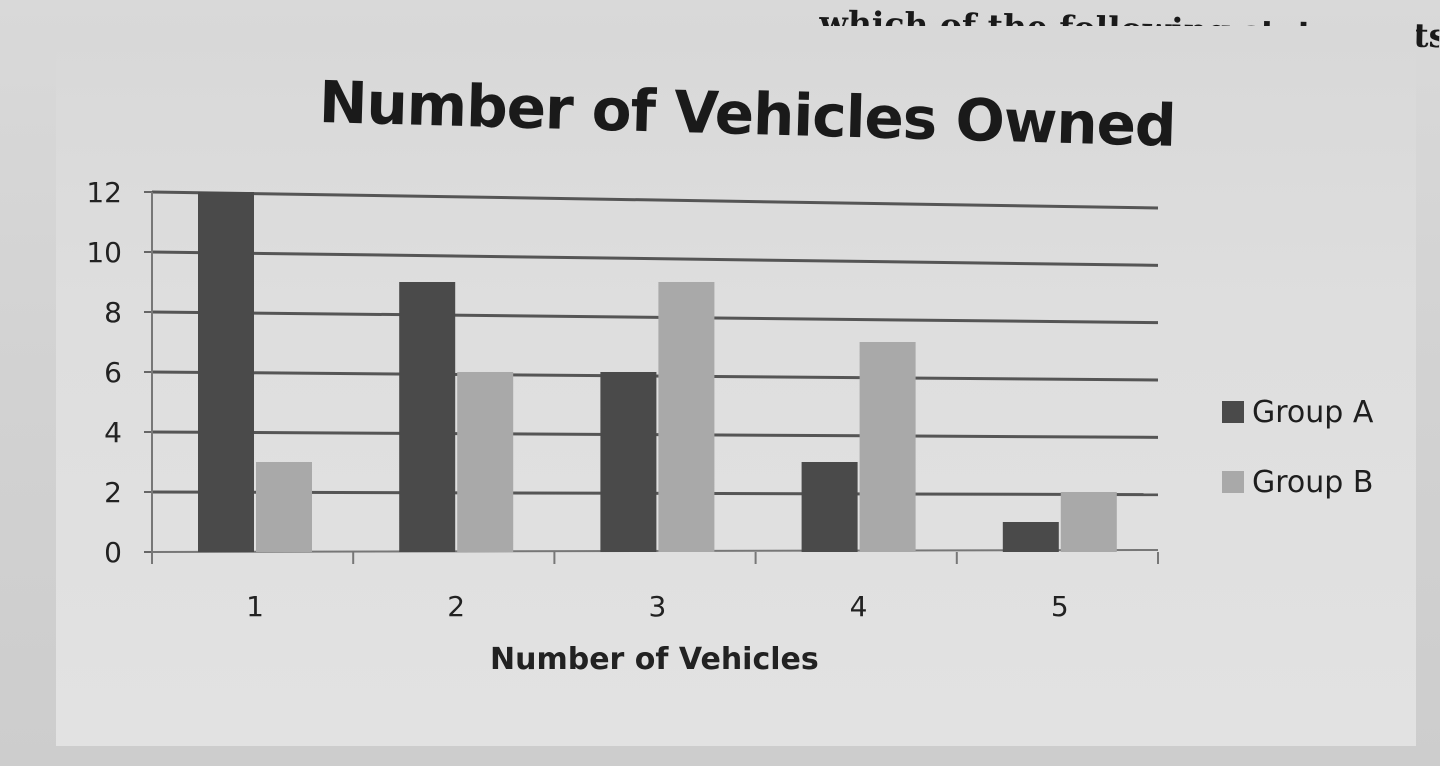  What do you see at coordinates (1233, 412) in the screenshot?
I see `legend-swatch-group-a` at bounding box center [1233, 412].